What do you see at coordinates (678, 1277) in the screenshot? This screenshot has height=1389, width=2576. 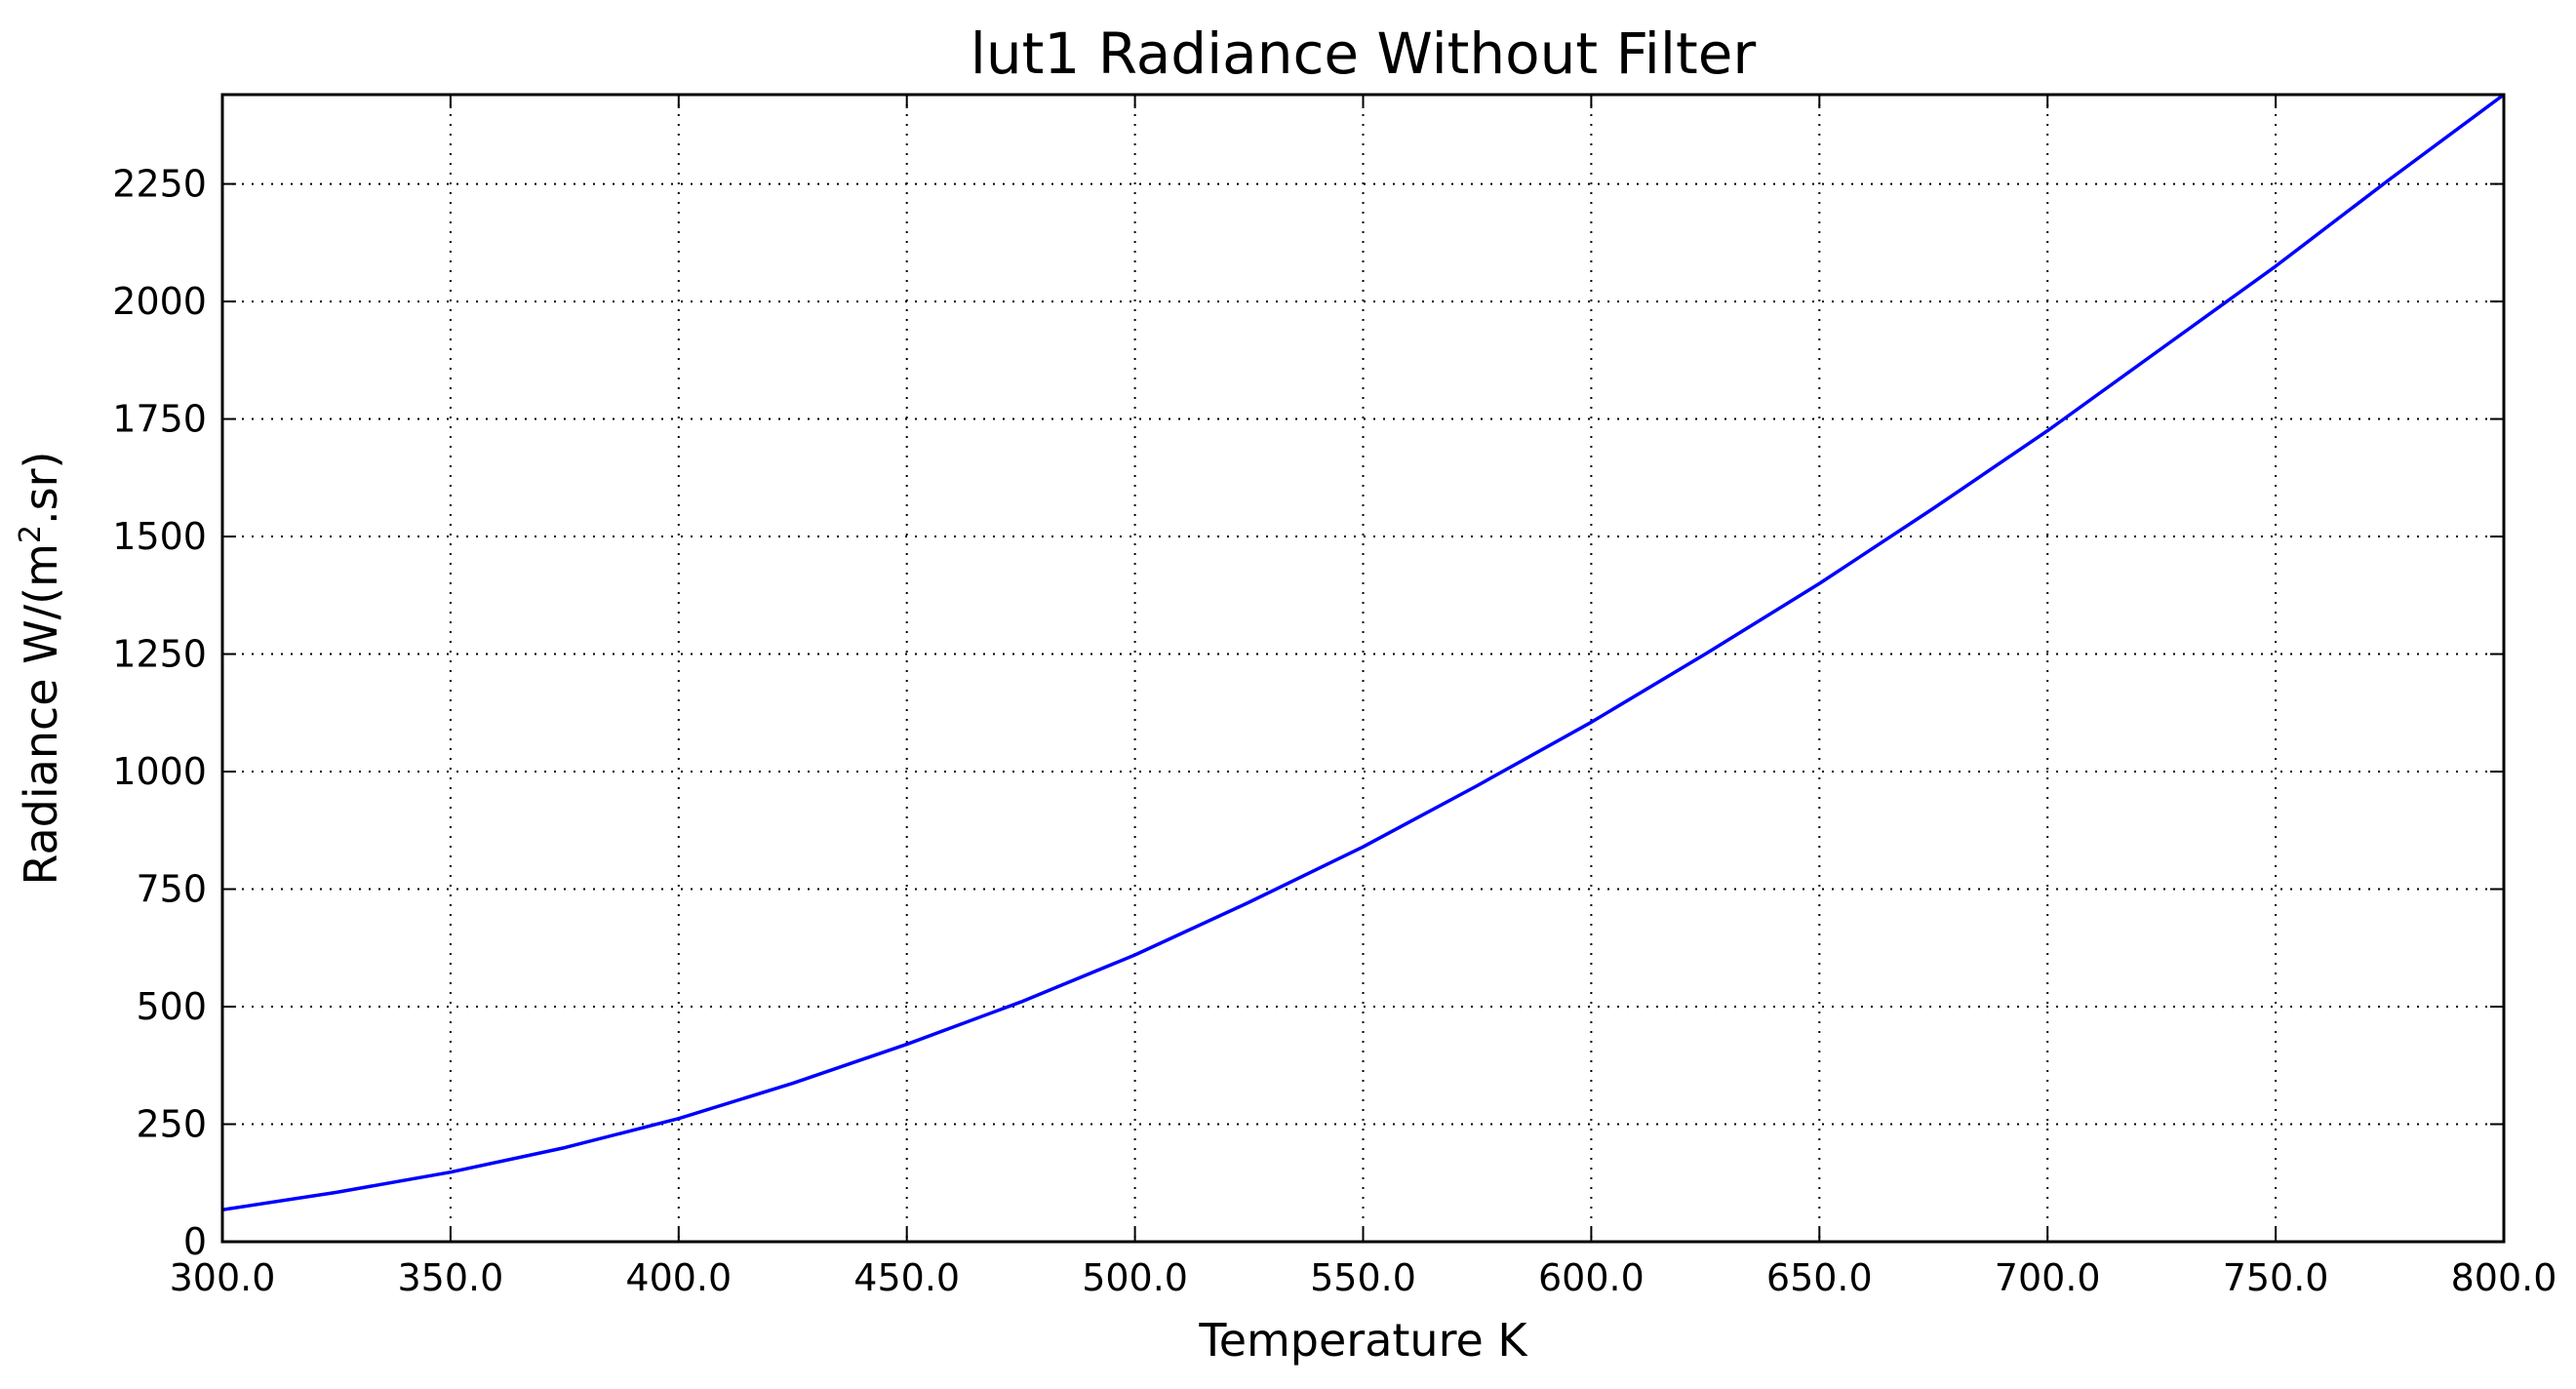 I see `x-tick-label: 400.0` at bounding box center [678, 1277].